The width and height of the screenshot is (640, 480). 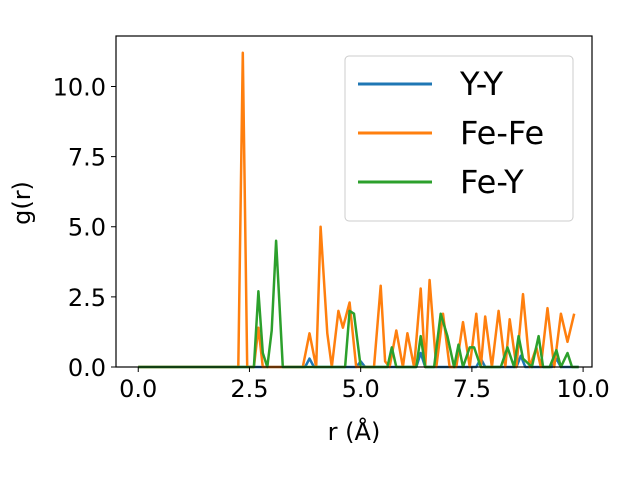 I want to click on y-tick-label: 7.5, so click(x=87, y=158).